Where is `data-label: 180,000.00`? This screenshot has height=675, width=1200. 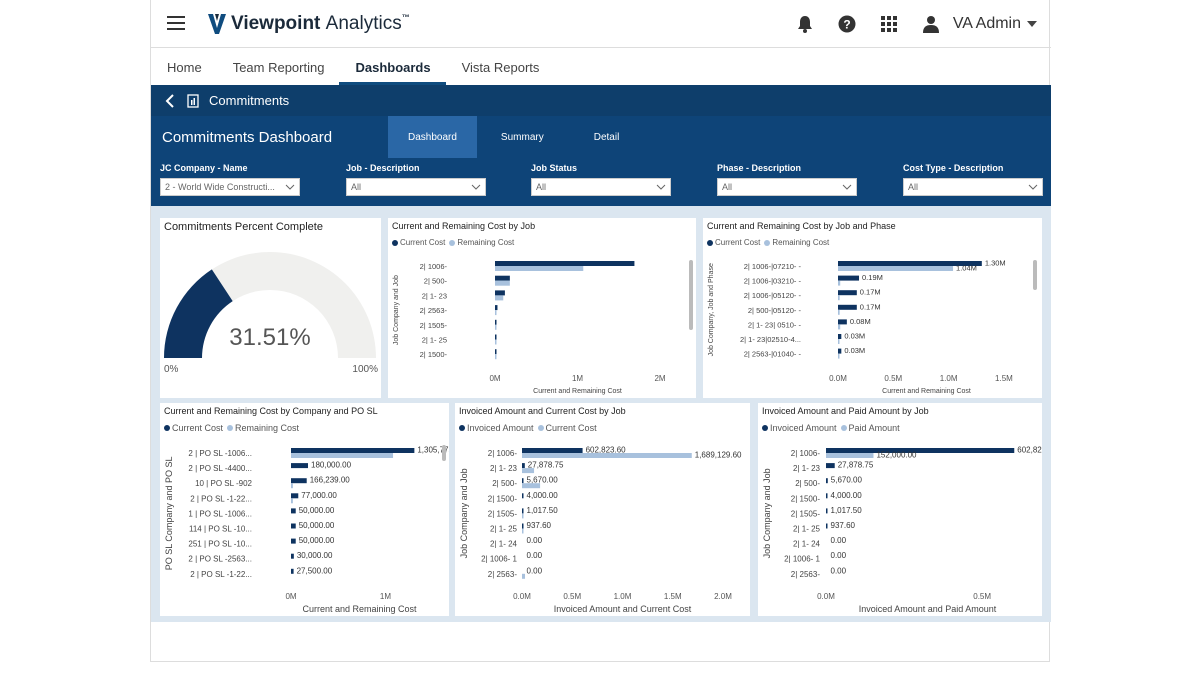
data-label: 180,000.00 is located at coordinates (331, 465).